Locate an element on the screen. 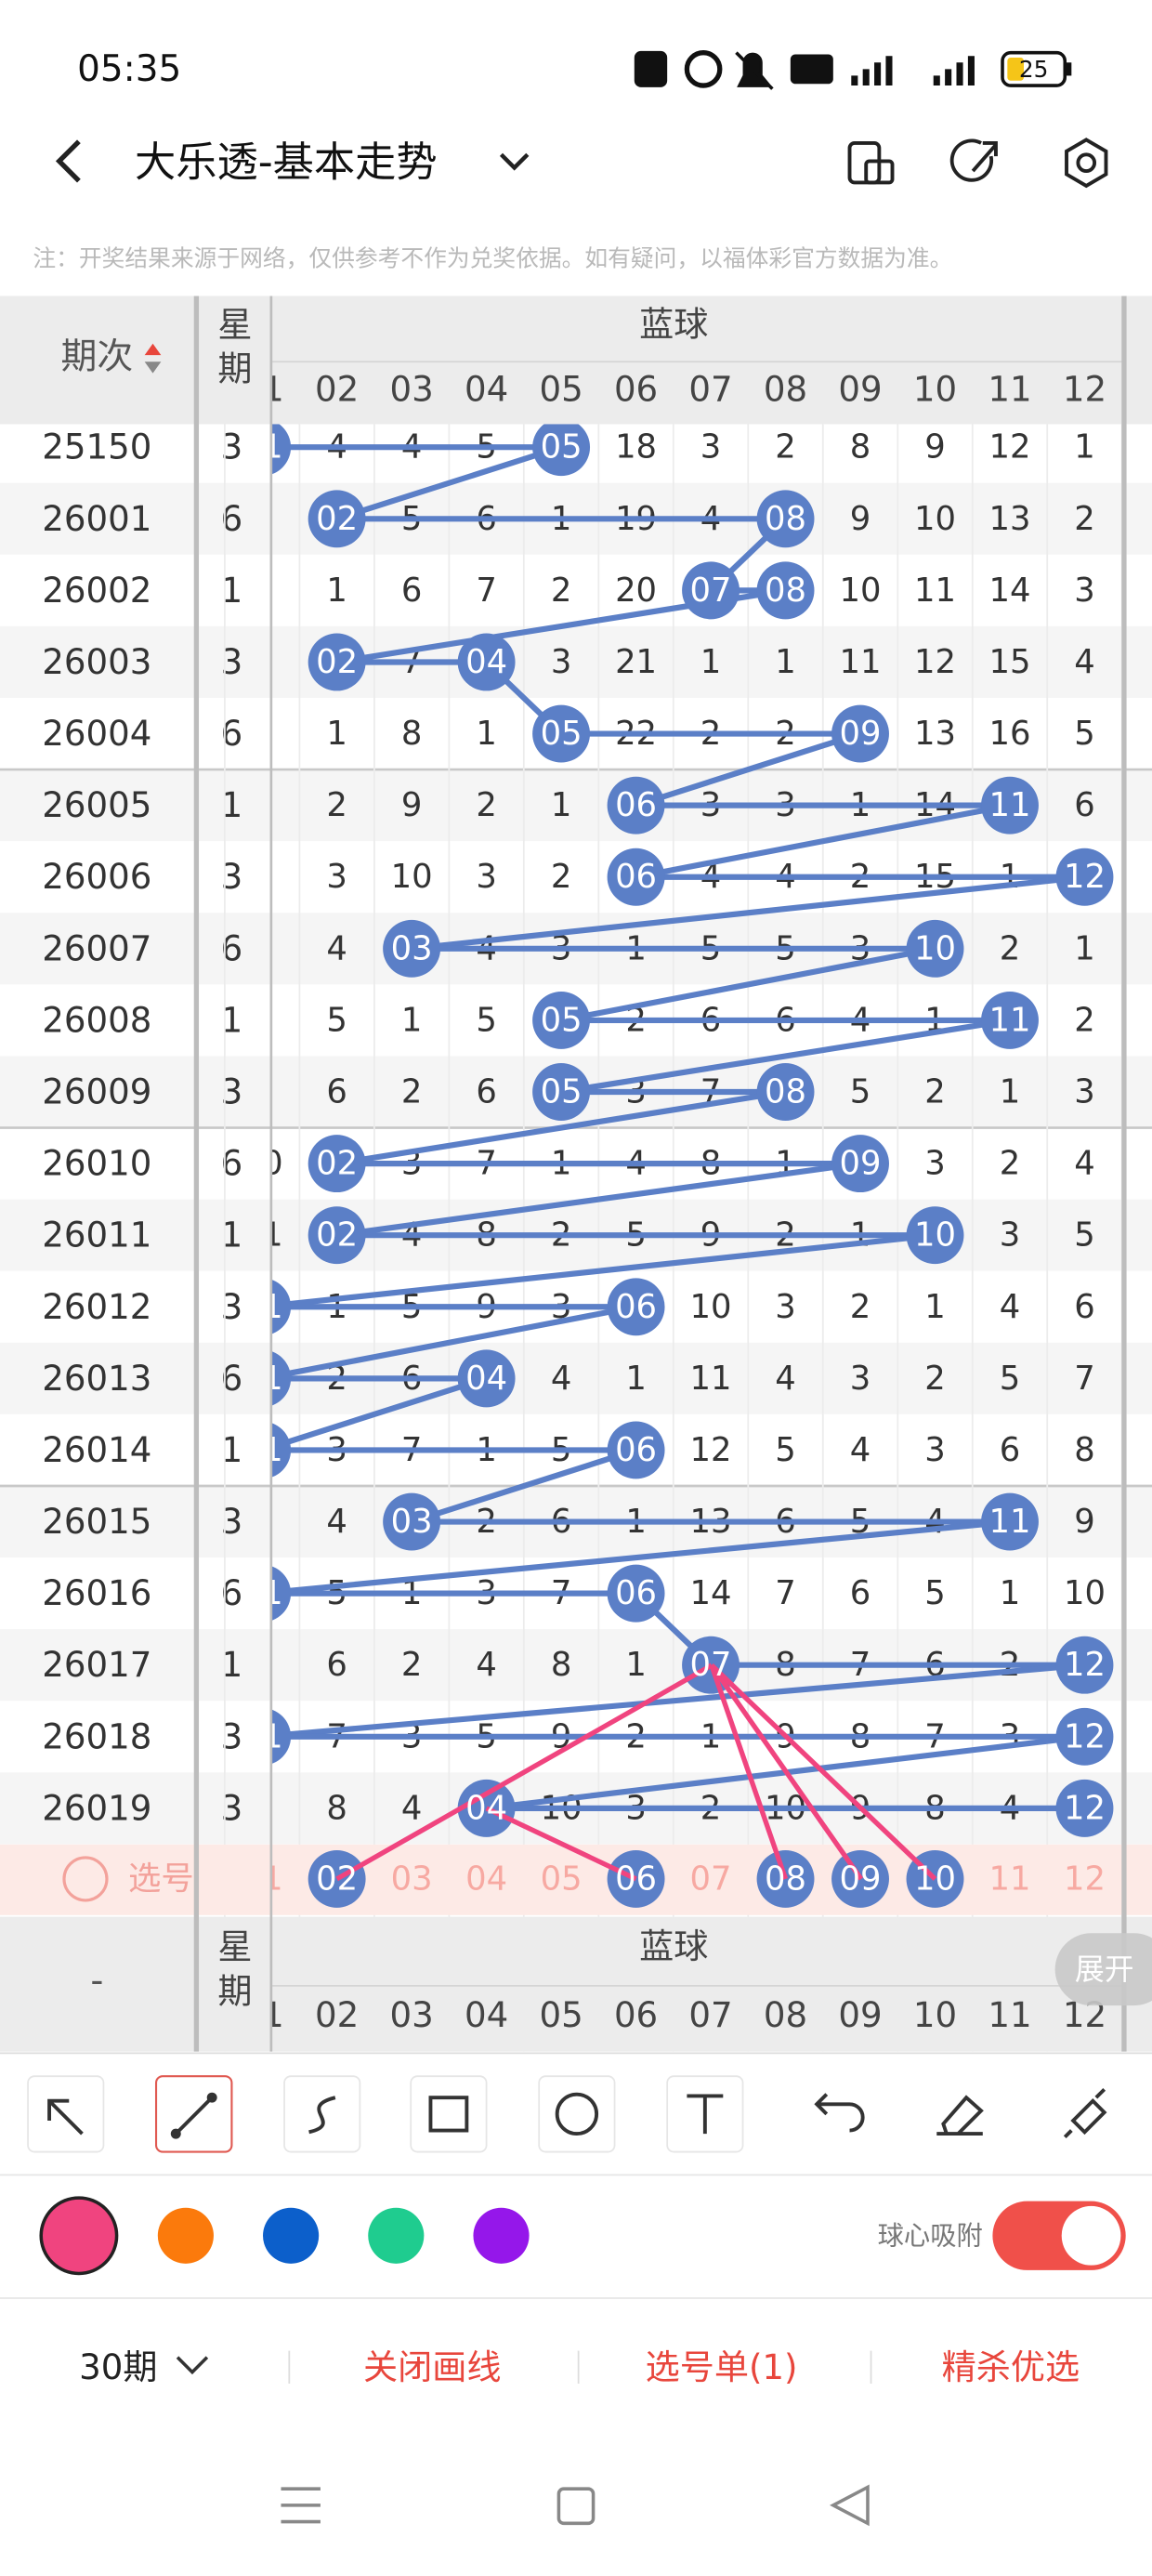 This screenshot has height=2576, width=1152. column-number: 02 is located at coordinates (337, 2015).